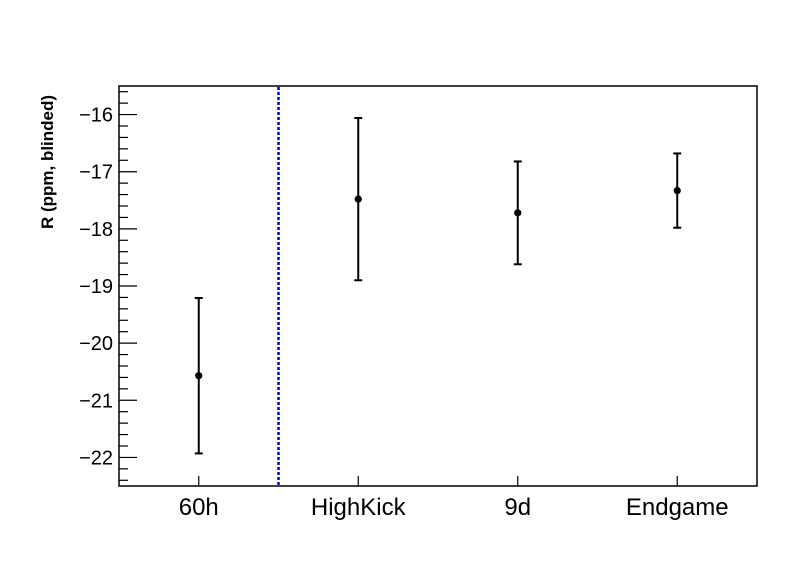  Describe the element at coordinates (96, 458) in the screenshot. I see `y-tick-label: −22` at that location.